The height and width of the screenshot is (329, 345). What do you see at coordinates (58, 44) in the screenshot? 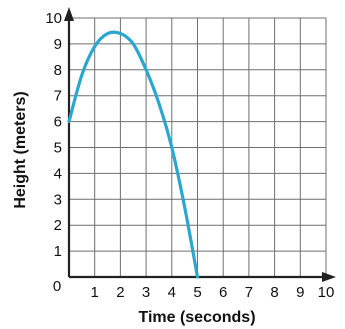
I see `y-tick-label-9: 9` at bounding box center [58, 44].